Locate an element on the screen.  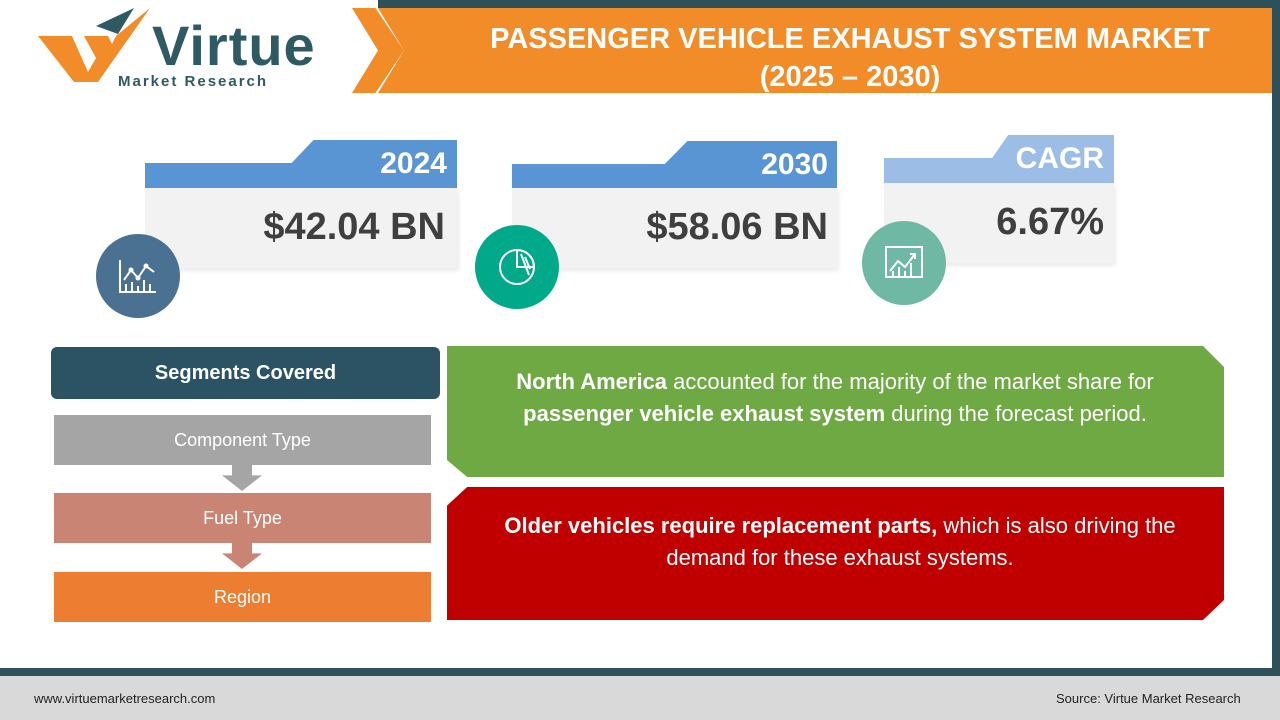
logo-tagline: Market Research is located at coordinates (193, 81).